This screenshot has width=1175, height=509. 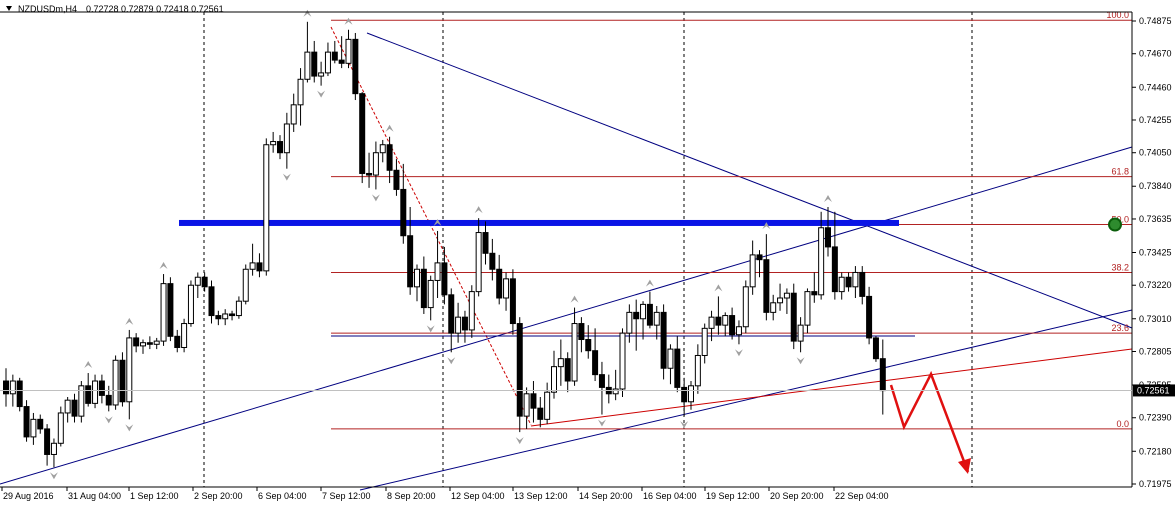 What do you see at coordinates (539, 222) in the screenshot?
I see `resistance-zone` at bounding box center [539, 222].